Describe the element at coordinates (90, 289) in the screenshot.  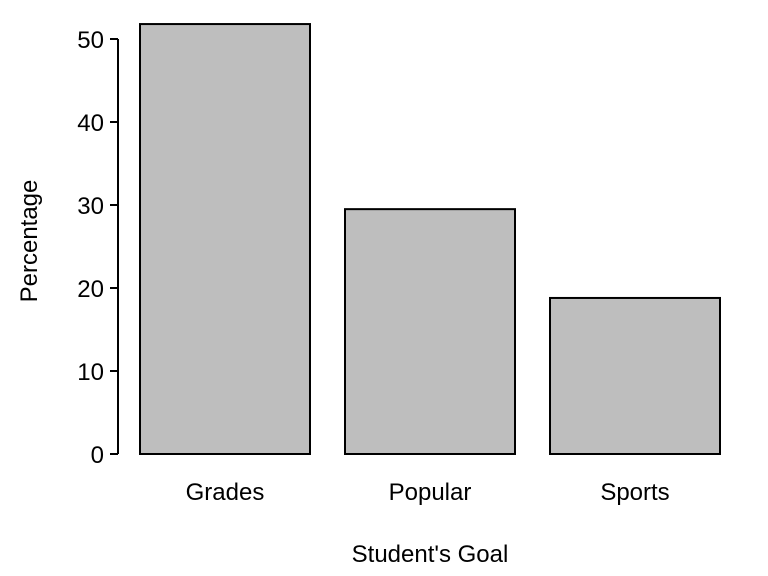
I see `y-tick-label: 20` at that location.